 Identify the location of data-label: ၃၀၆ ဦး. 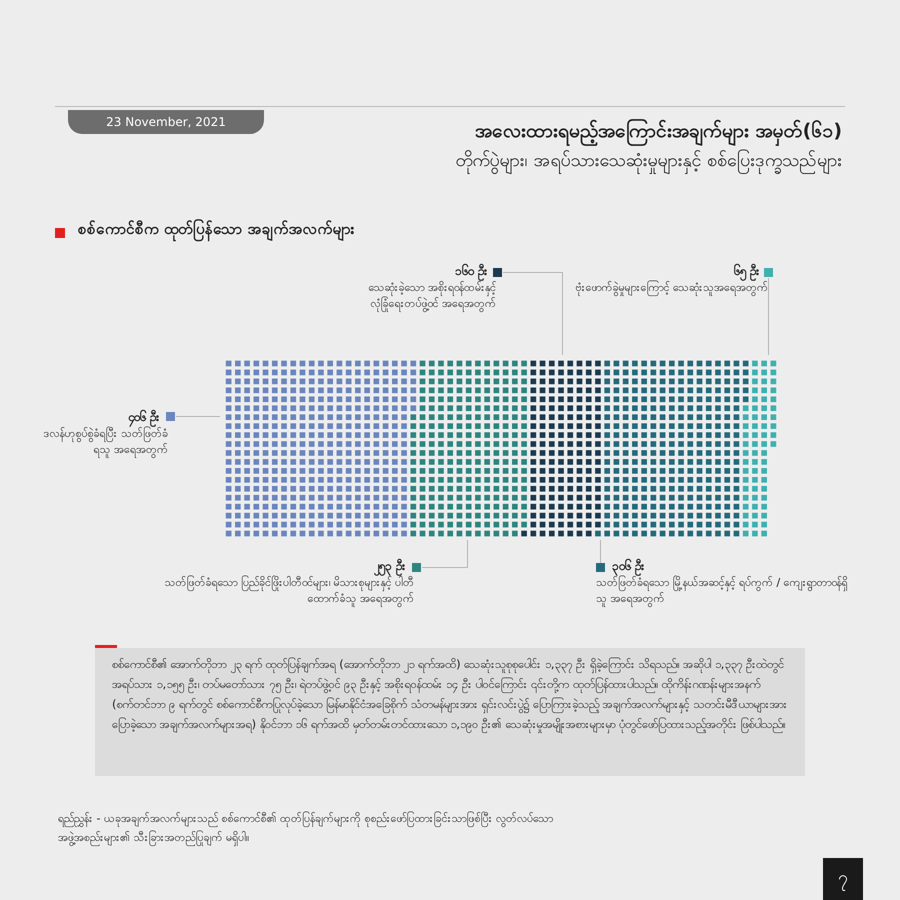
(629, 566).